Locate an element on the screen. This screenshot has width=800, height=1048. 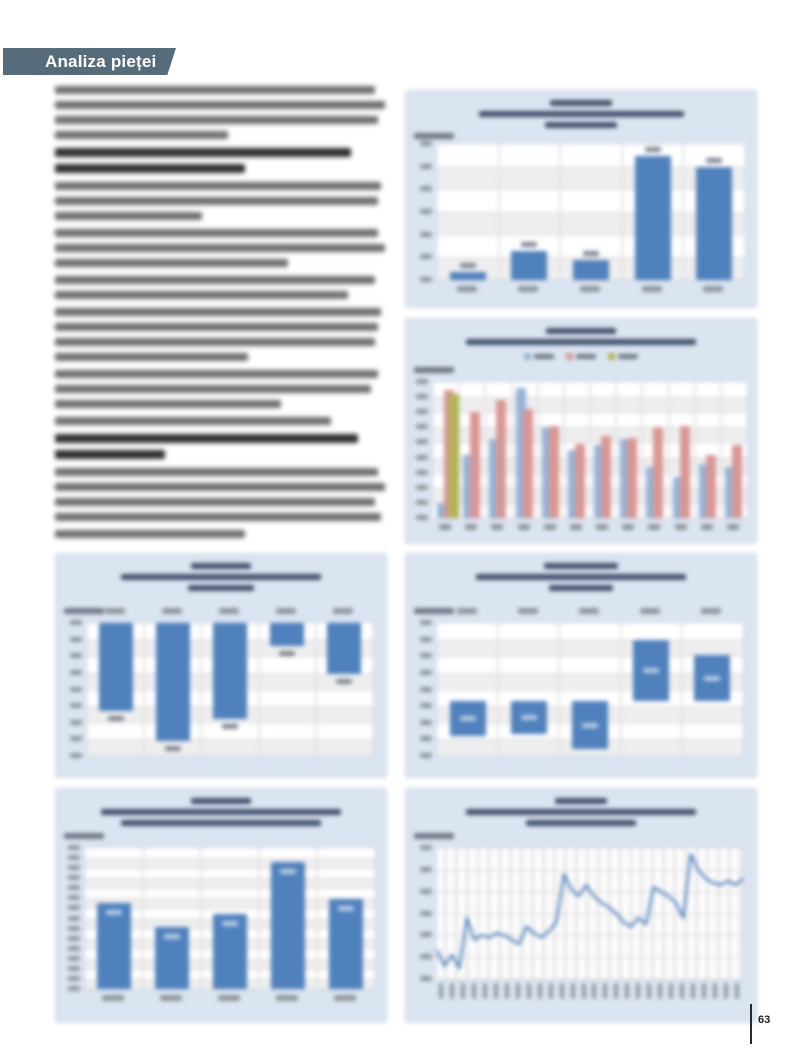
plot-area is located at coordinates (591, 212).